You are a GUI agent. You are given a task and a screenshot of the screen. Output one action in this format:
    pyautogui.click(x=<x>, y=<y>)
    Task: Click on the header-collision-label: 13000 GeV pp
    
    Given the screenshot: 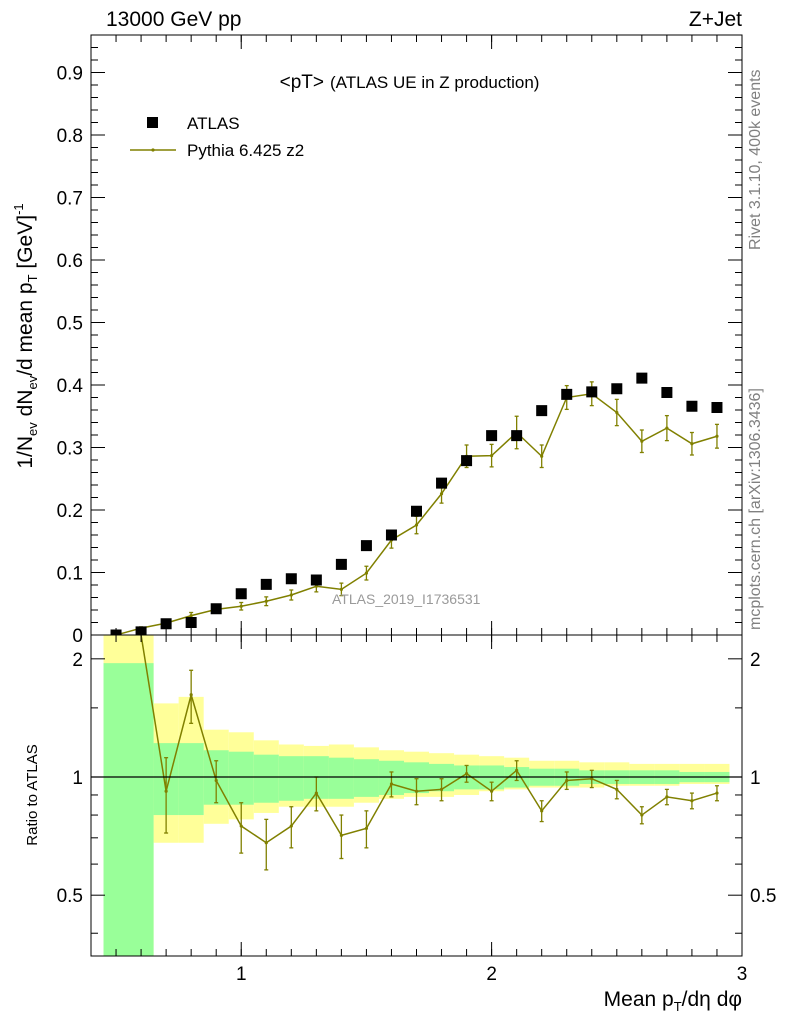 What is the action you would take?
    pyautogui.click(x=173, y=19)
    